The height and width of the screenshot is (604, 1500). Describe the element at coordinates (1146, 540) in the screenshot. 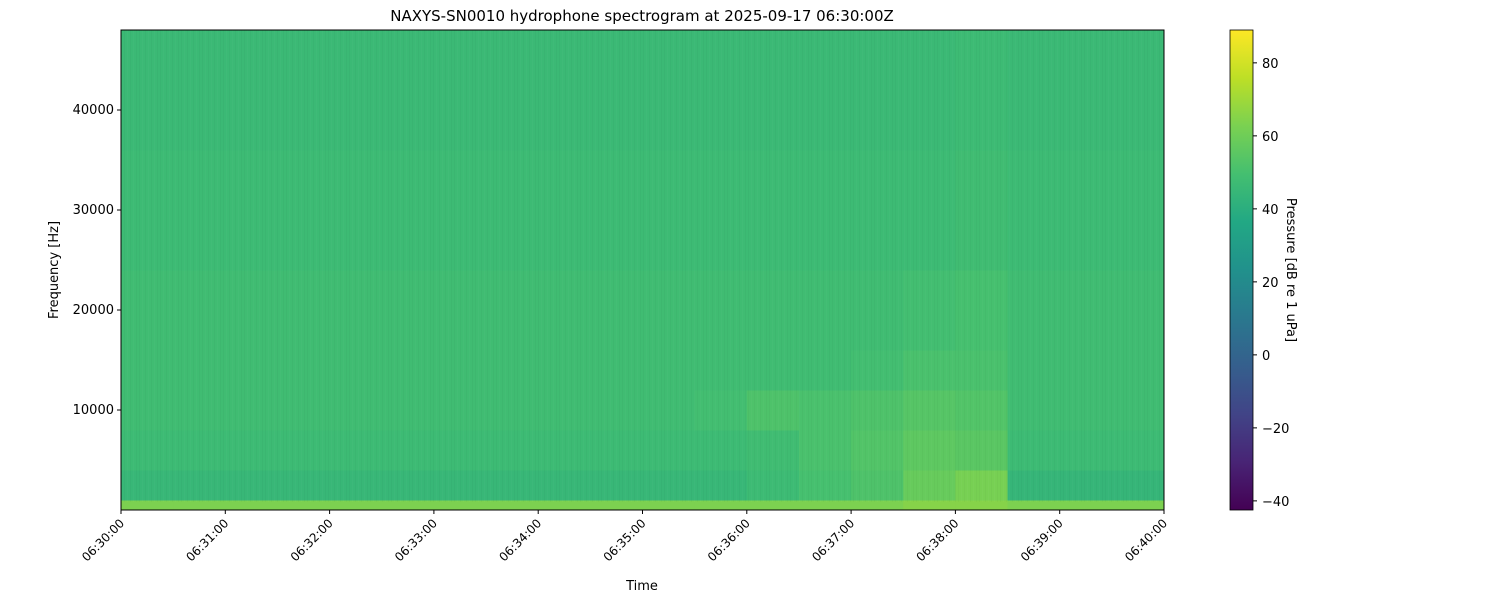

I see `x-tick-label: 06:40:00` at that location.